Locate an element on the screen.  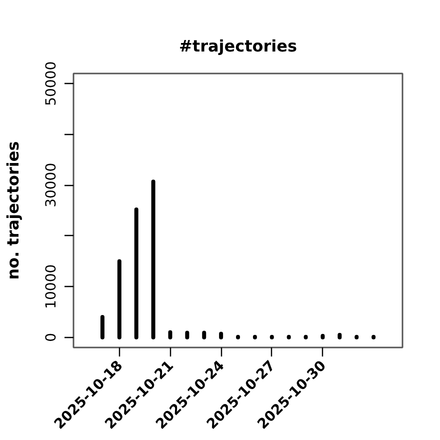
y-tick-label: 10000 is located at coordinates (52, 286).